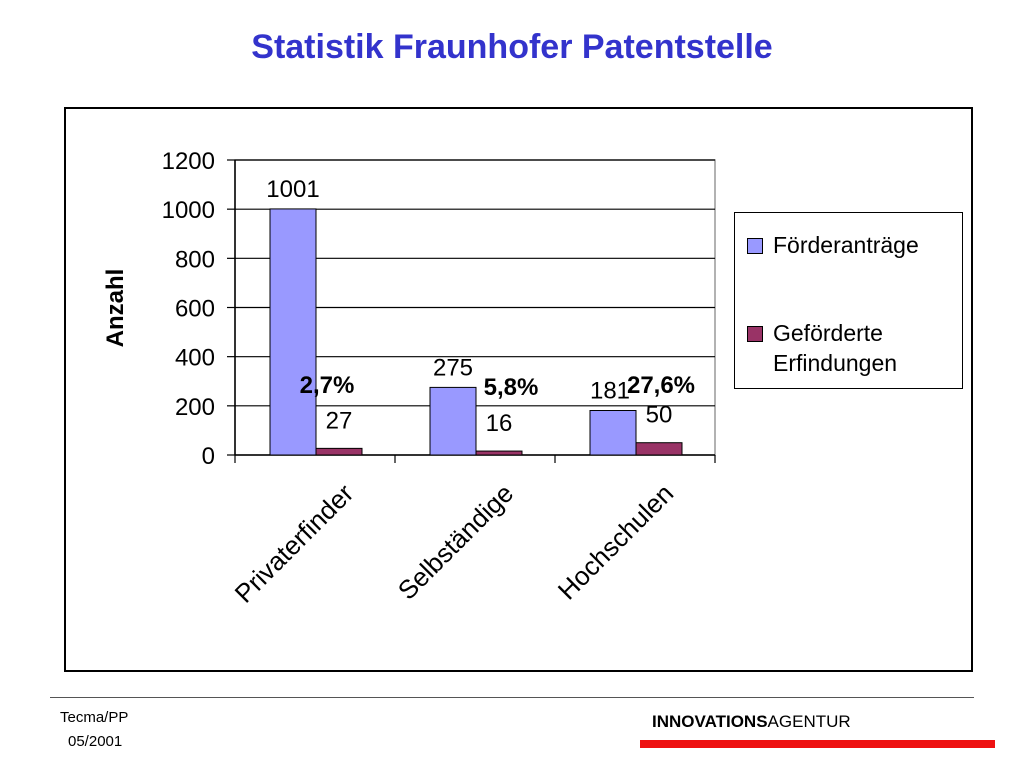  Describe the element at coordinates (659, 415) in the screenshot. I see `data-label: 50` at that location.